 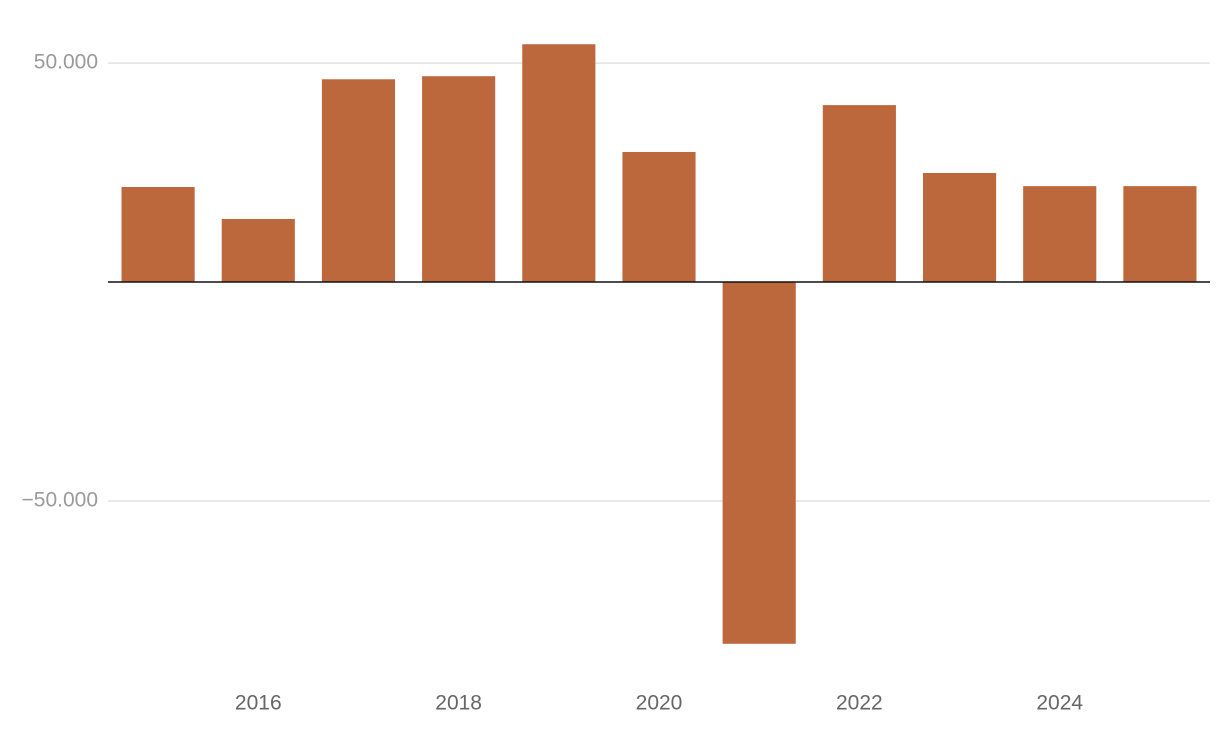 I want to click on y-tick-label: 50.000, so click(x=66, y=62).